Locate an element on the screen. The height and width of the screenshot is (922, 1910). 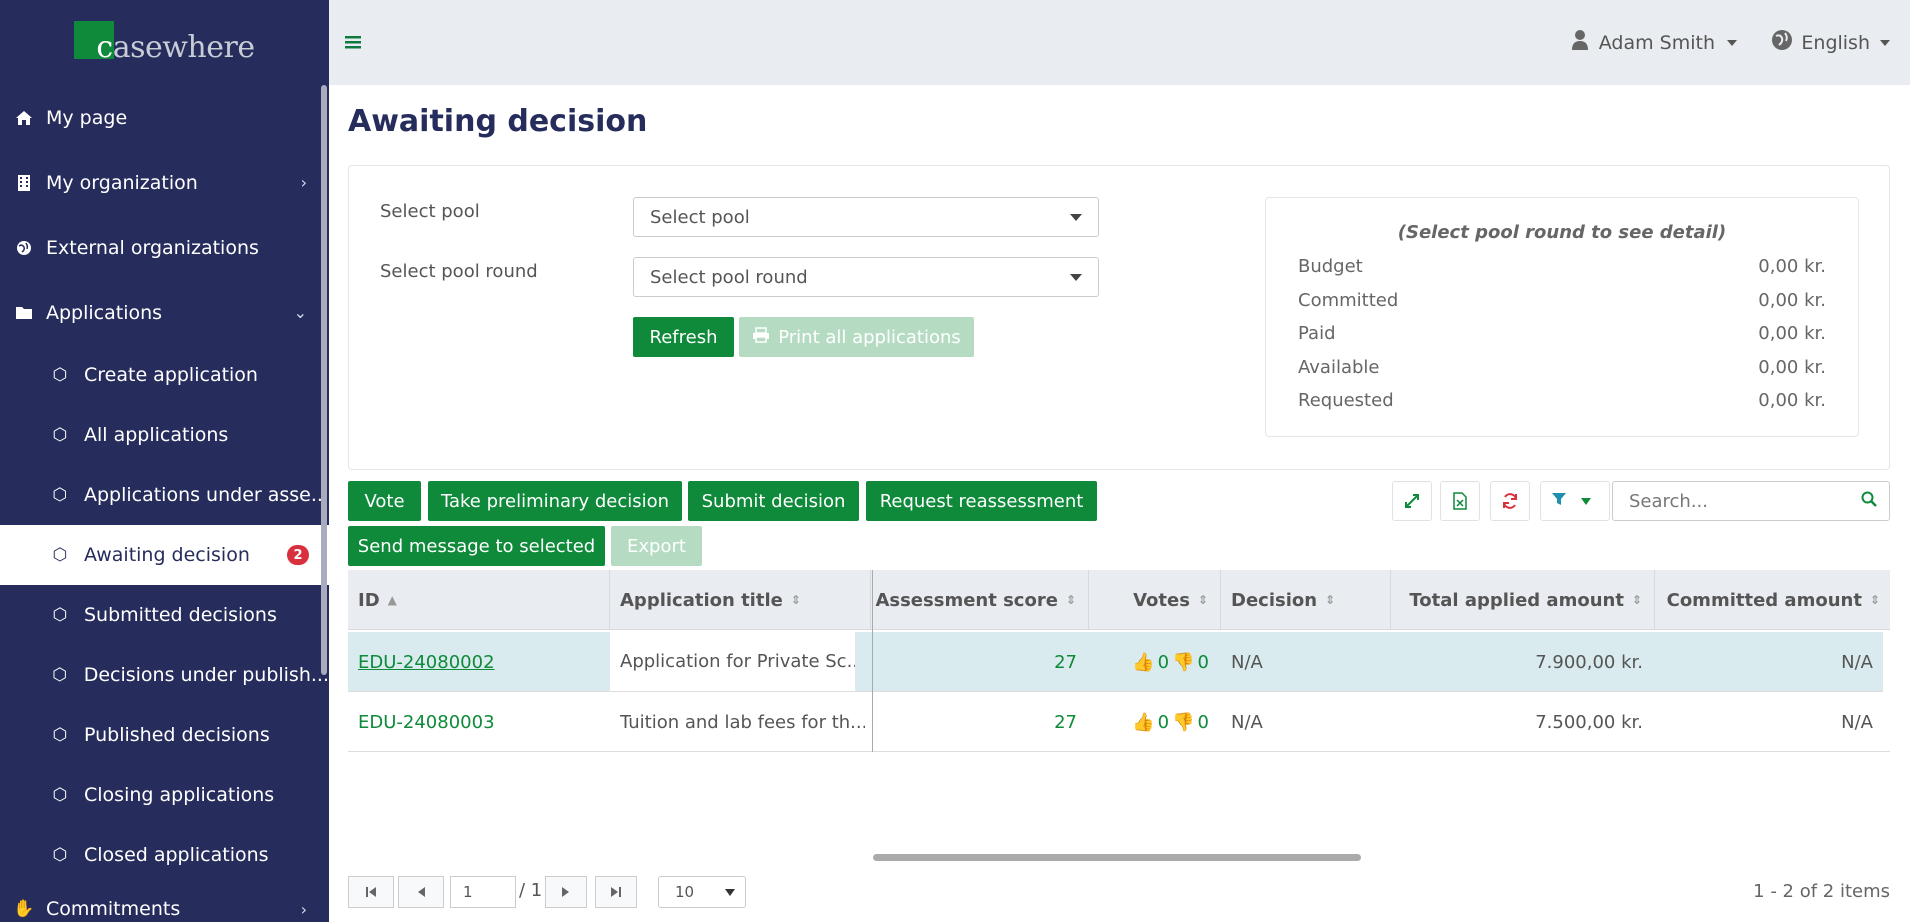
sidebar-item-external-organizations: External organizations is located at coordinates (164, 247).